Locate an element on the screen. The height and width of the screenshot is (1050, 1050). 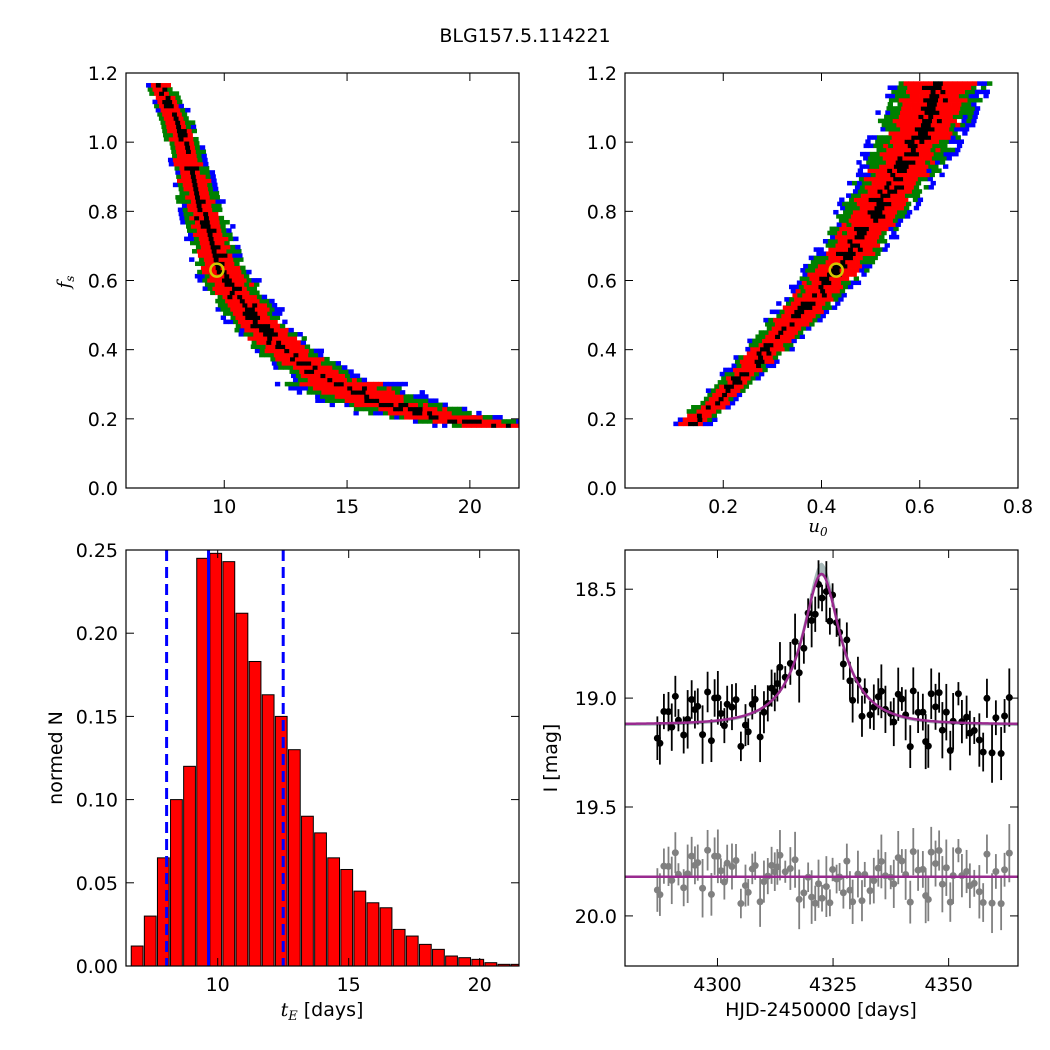
y-tick-label: 0.2 is located at coordinates (103, 420).